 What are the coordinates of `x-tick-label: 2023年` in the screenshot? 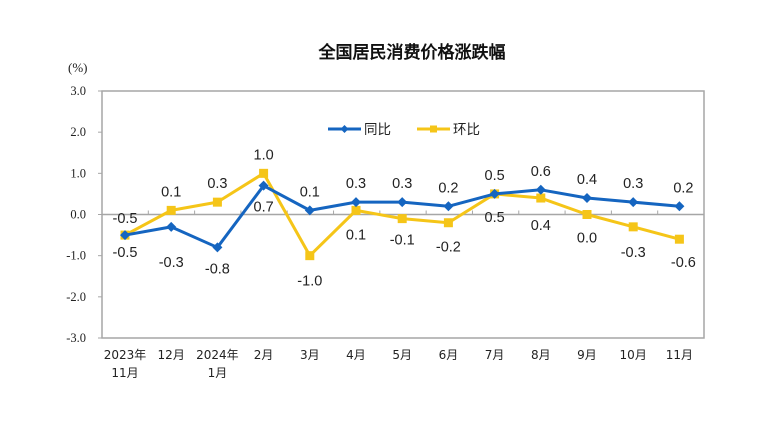 It's located at (125, 355).